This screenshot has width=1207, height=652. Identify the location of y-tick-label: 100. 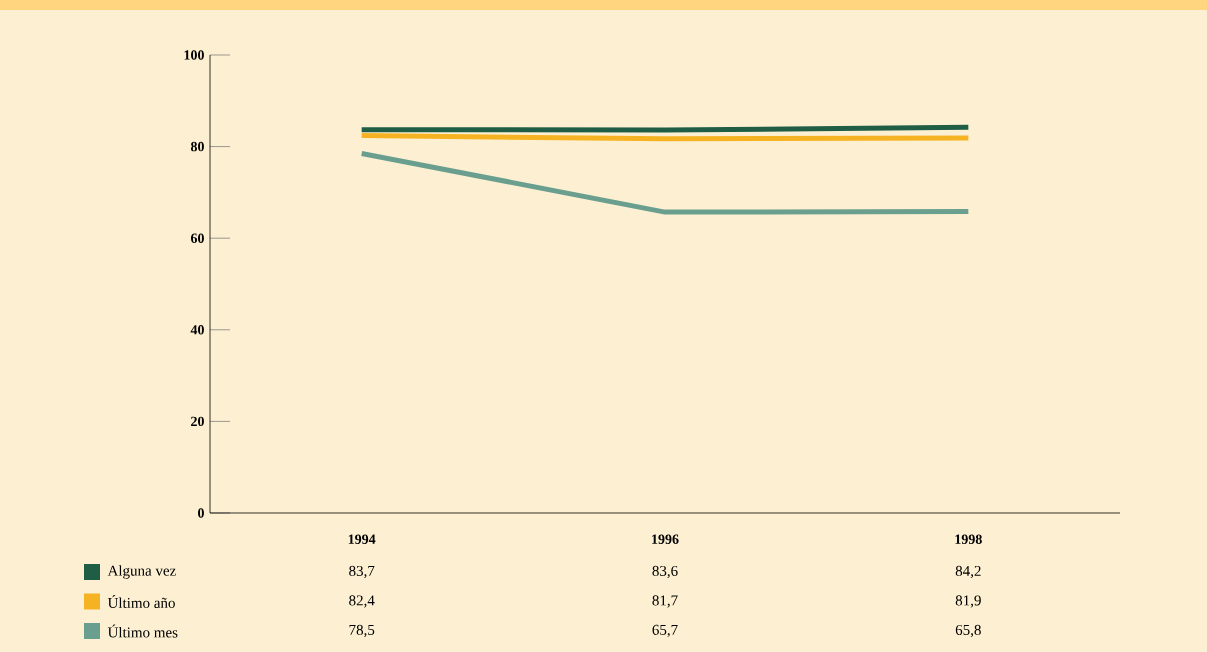
(194, 55).